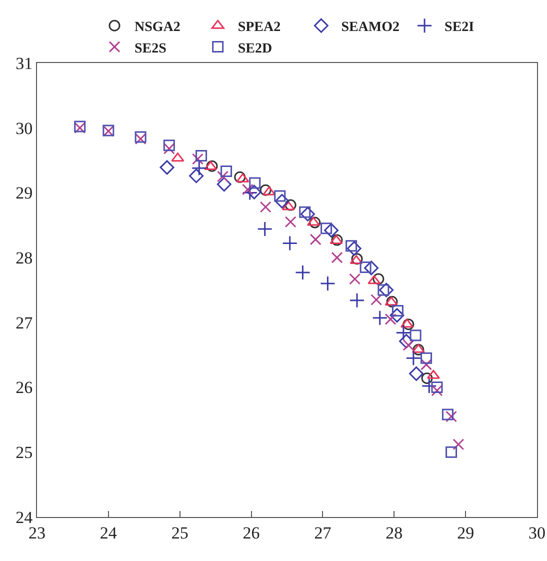 The height and width of the screenshot is (561, 547). Describe the element at coordinates (394, 532) in the screenshot. I see `x-tick-label: 28` at that location.